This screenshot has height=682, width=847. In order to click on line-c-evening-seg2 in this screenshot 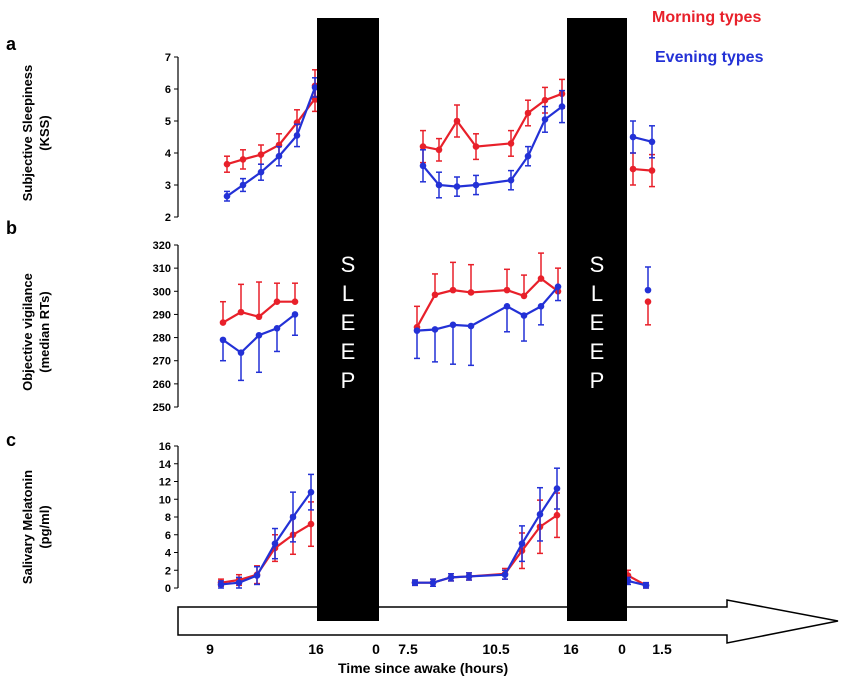, I will do `click(486, 535)`.